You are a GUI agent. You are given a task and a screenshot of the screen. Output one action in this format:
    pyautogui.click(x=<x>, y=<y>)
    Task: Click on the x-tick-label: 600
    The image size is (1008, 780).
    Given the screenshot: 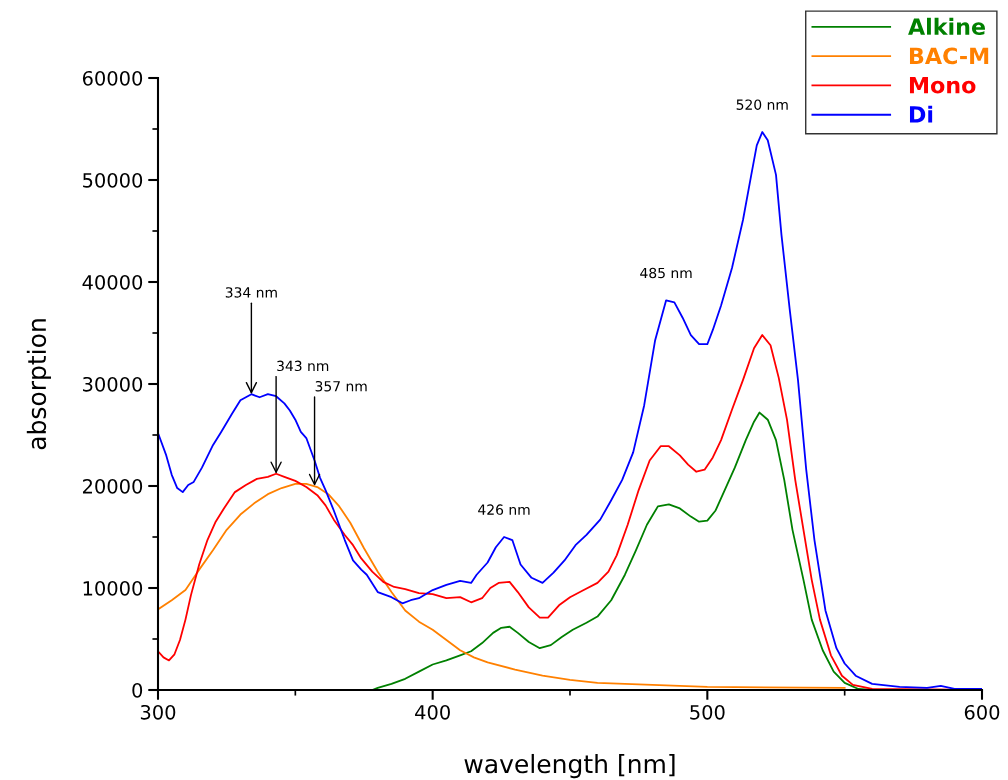 What is the action you would take?
    pyautogui.click(x=982, y=712)
    